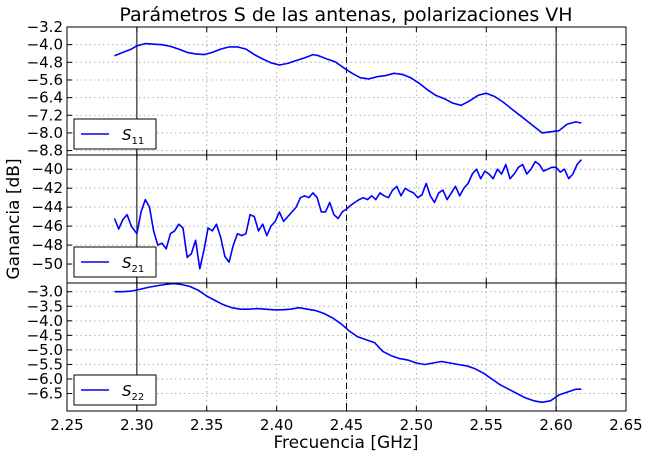  What do you see at coordinates (45, 151) in the screenshot?
I see `y-tick-label: −8.8` at bounding box center [45, 151].